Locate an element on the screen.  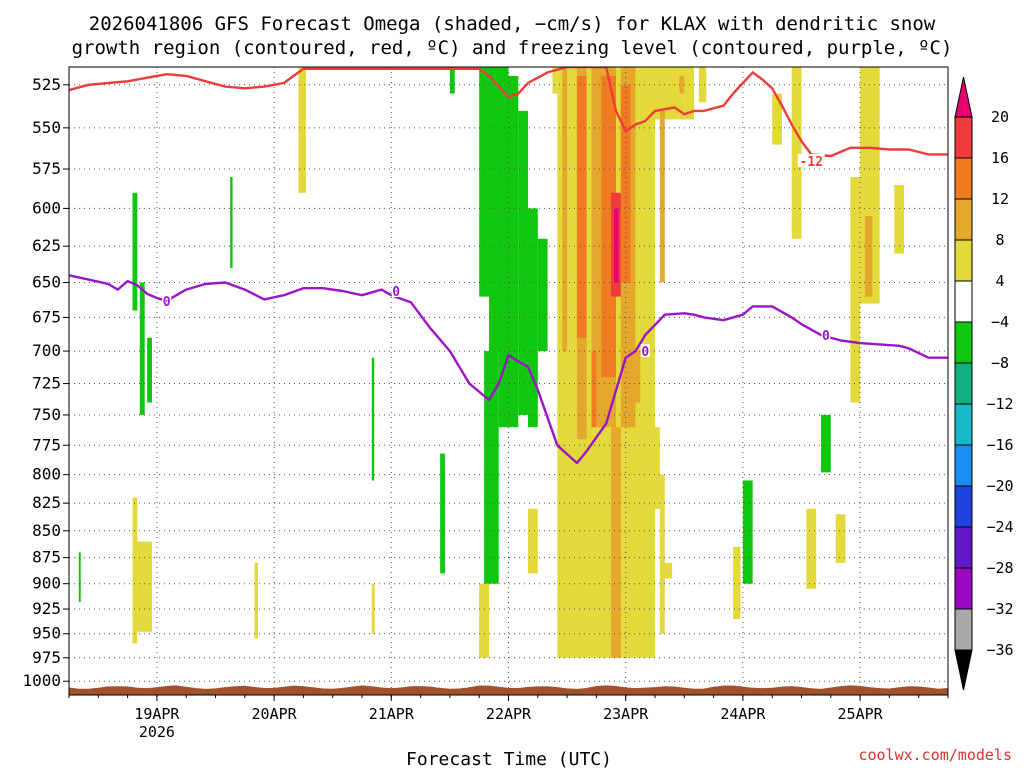
colorbar-tick-label: −16 is located at coordinates (999, 445).